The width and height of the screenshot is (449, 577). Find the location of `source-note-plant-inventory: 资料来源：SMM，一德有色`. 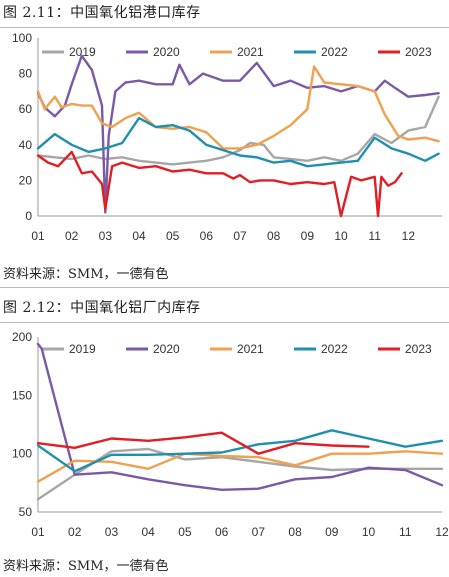

source-note-plant-inventory: 资料来源：SMM，一德有色 is located at coordinates (86, 566).